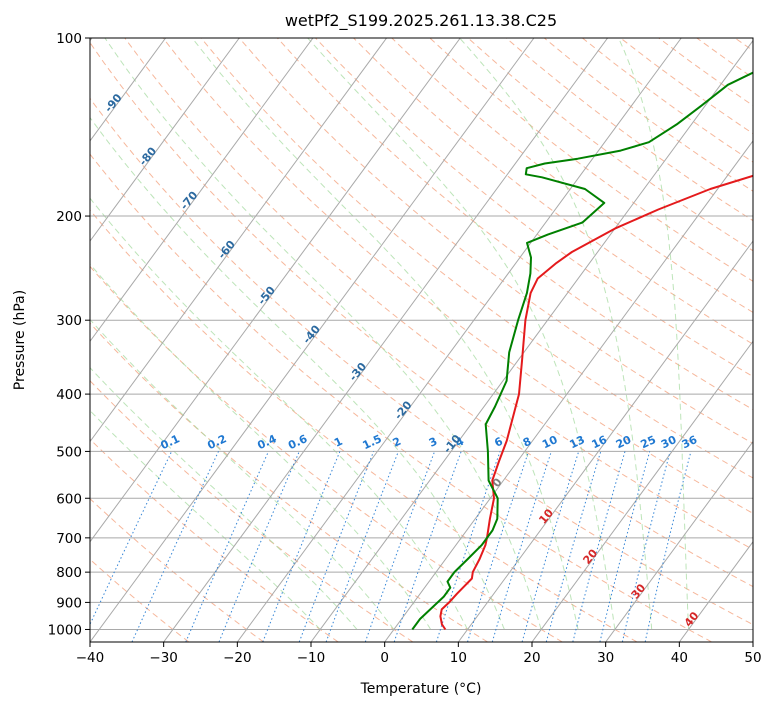 This screenshot has height=708, width=775. I want to click on x-tick-label: 0, so click(384, 658).